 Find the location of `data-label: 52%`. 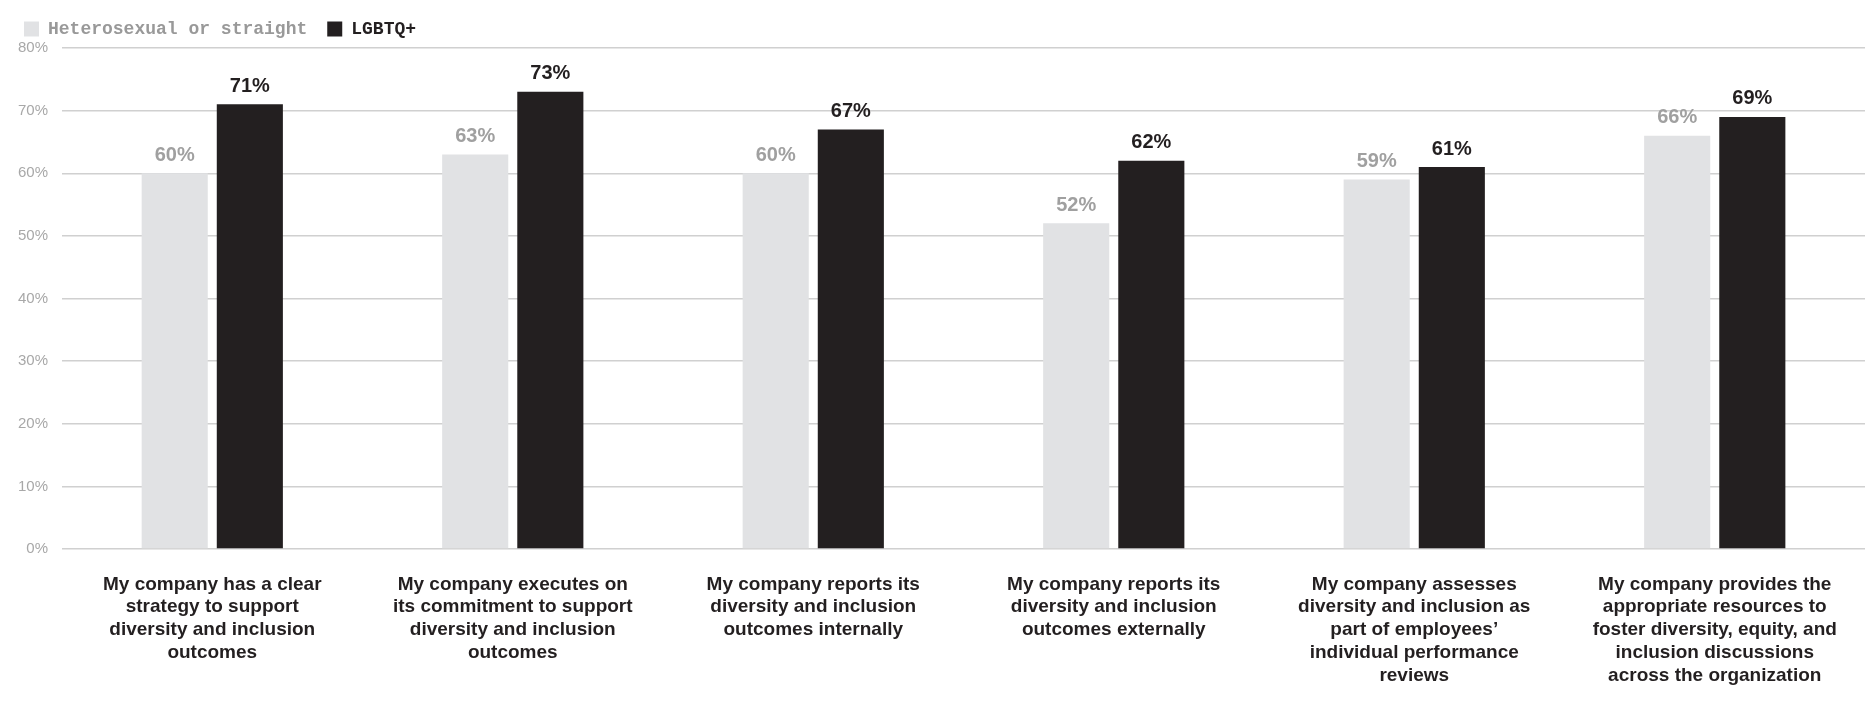

data-label: 52% is located at coordinates (1076, 203).